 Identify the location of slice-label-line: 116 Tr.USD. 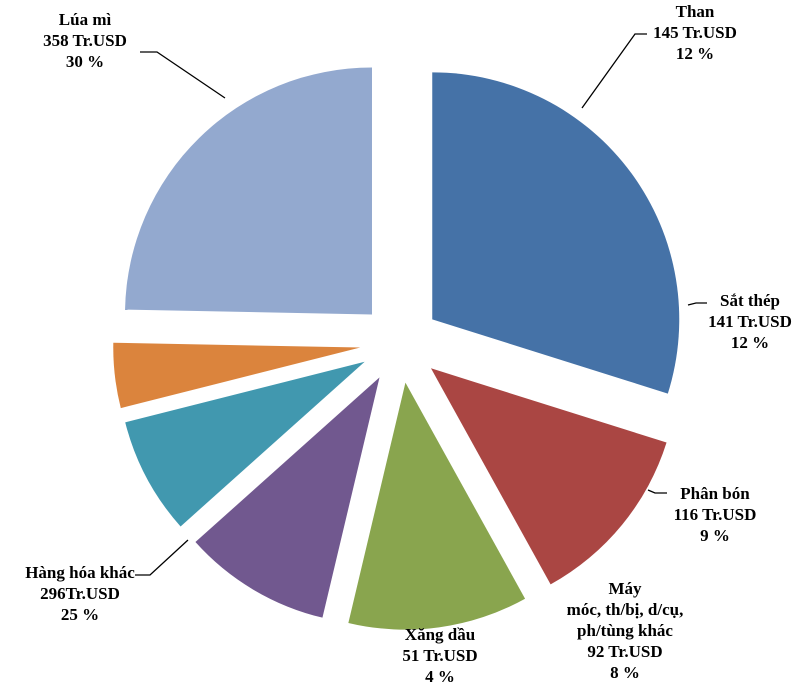
(715, 514).